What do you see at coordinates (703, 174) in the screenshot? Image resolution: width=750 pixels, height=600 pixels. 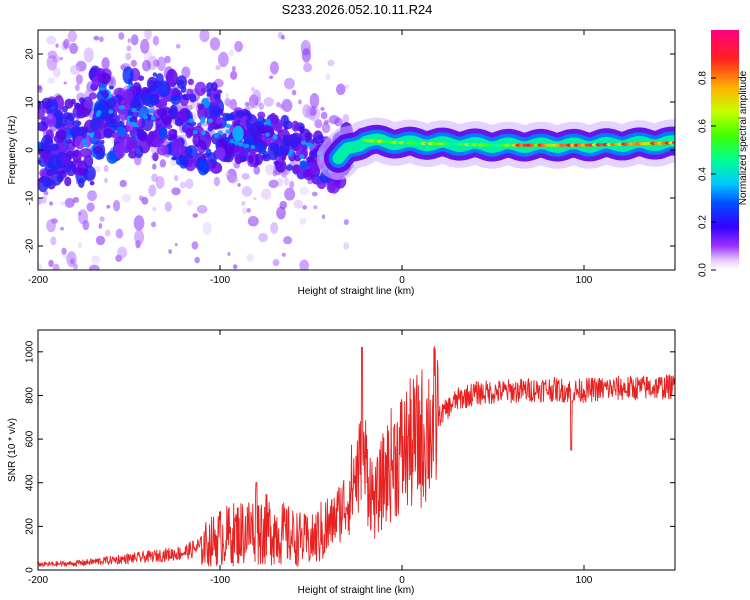 I see `colorbar-tick-label: 0.4` at bounding box center [703, 174].